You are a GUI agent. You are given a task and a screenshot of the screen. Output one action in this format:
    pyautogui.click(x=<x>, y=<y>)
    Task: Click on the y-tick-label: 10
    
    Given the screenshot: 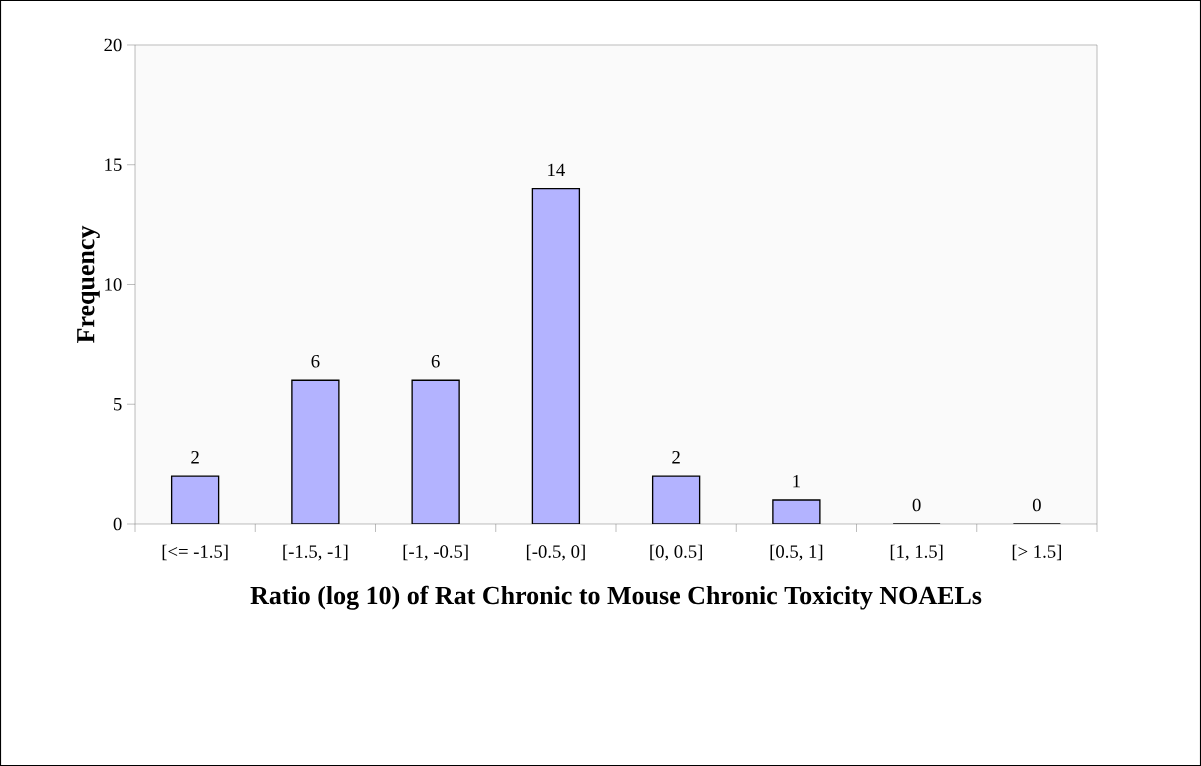 What is the action you would take?
    pyautogui.click(x=113, y=284)
    